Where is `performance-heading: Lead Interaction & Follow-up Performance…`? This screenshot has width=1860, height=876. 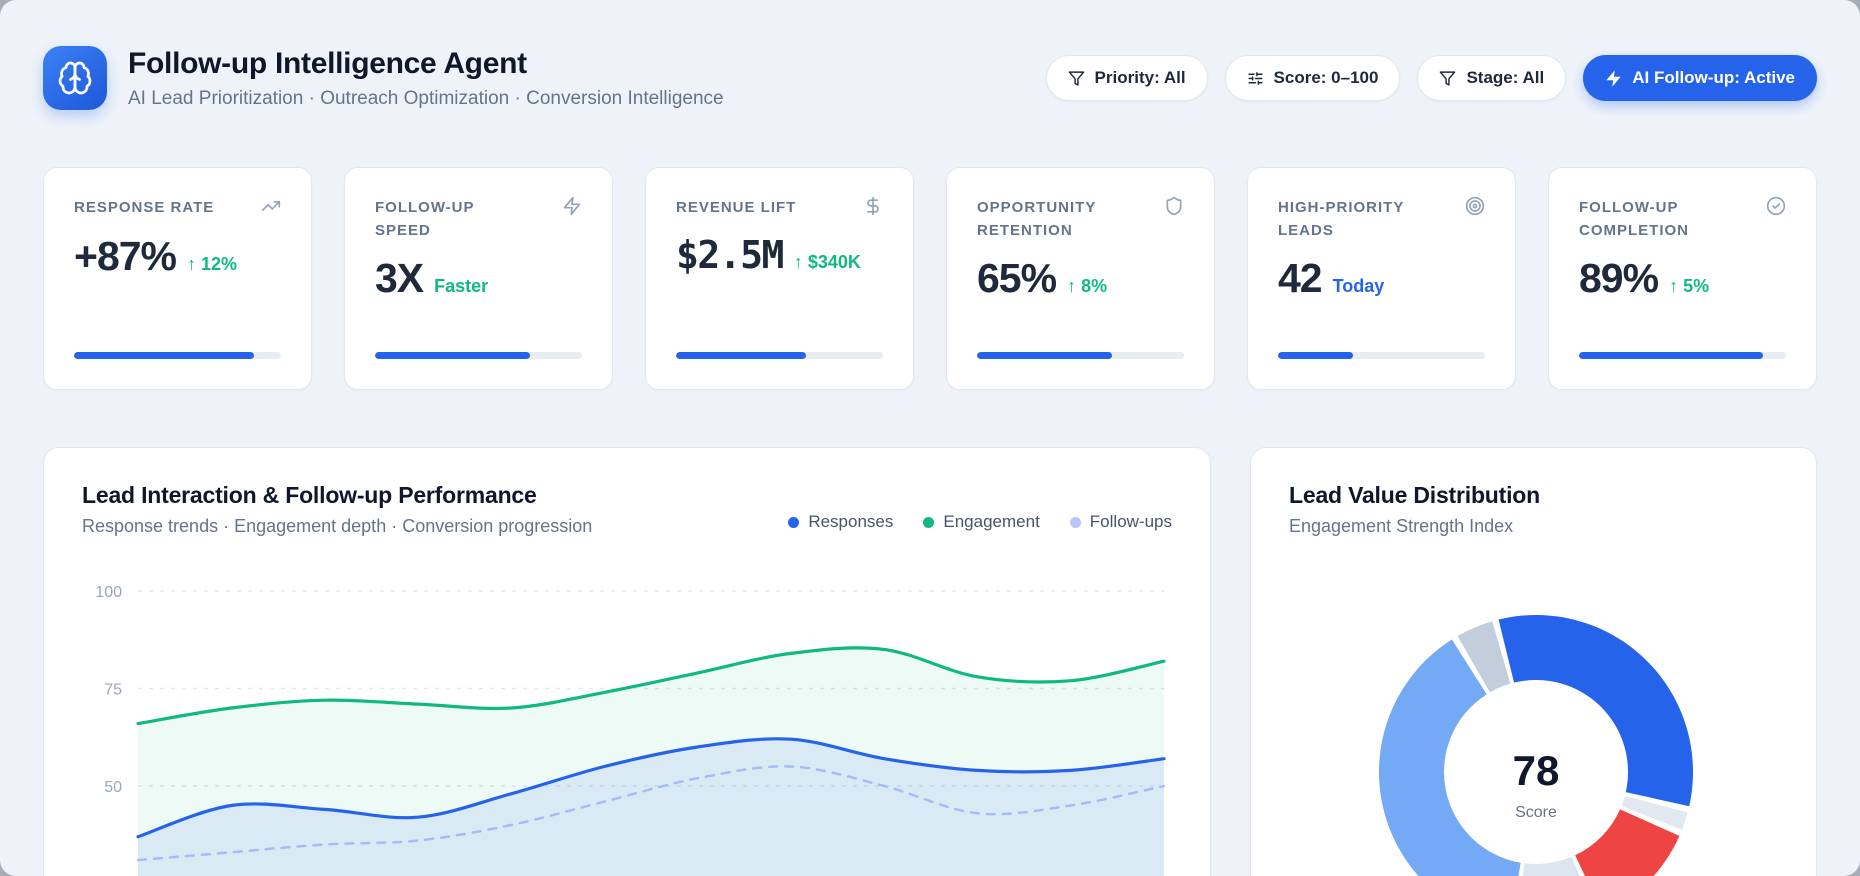 performance-heading: Lead Interaction & Follow-up Performance… is located at coordinates (337, 509).